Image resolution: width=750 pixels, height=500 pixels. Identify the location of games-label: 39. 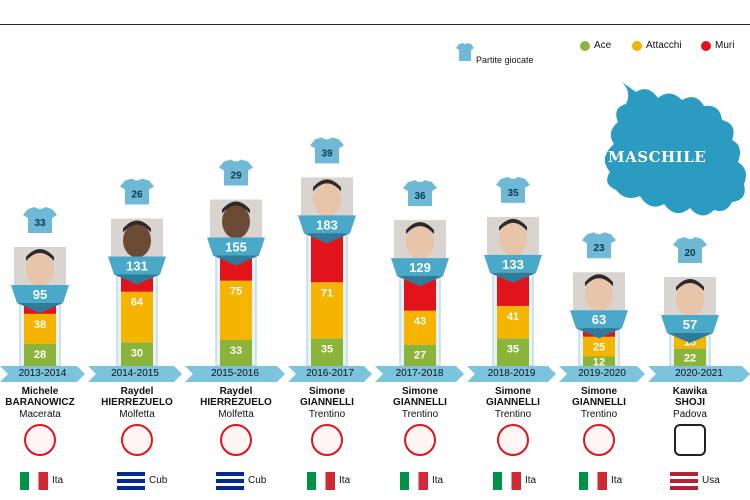
(327, 153).